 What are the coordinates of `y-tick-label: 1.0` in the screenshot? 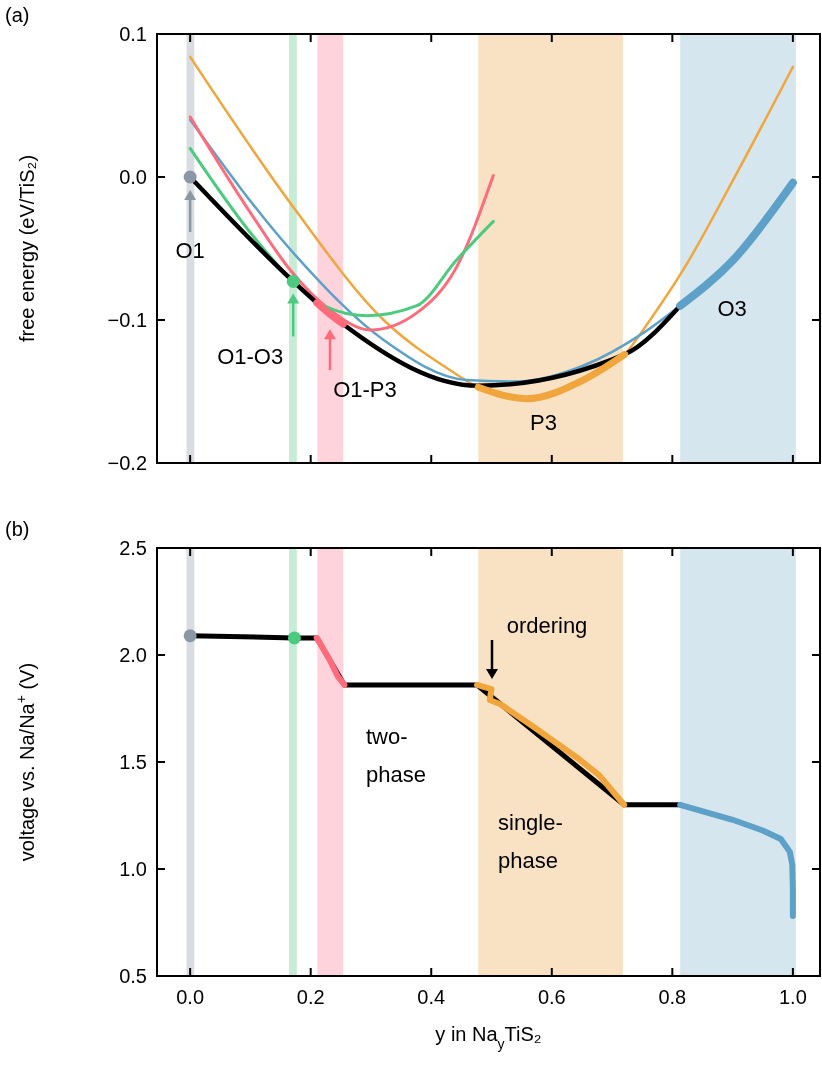 It's located at (133, 869).